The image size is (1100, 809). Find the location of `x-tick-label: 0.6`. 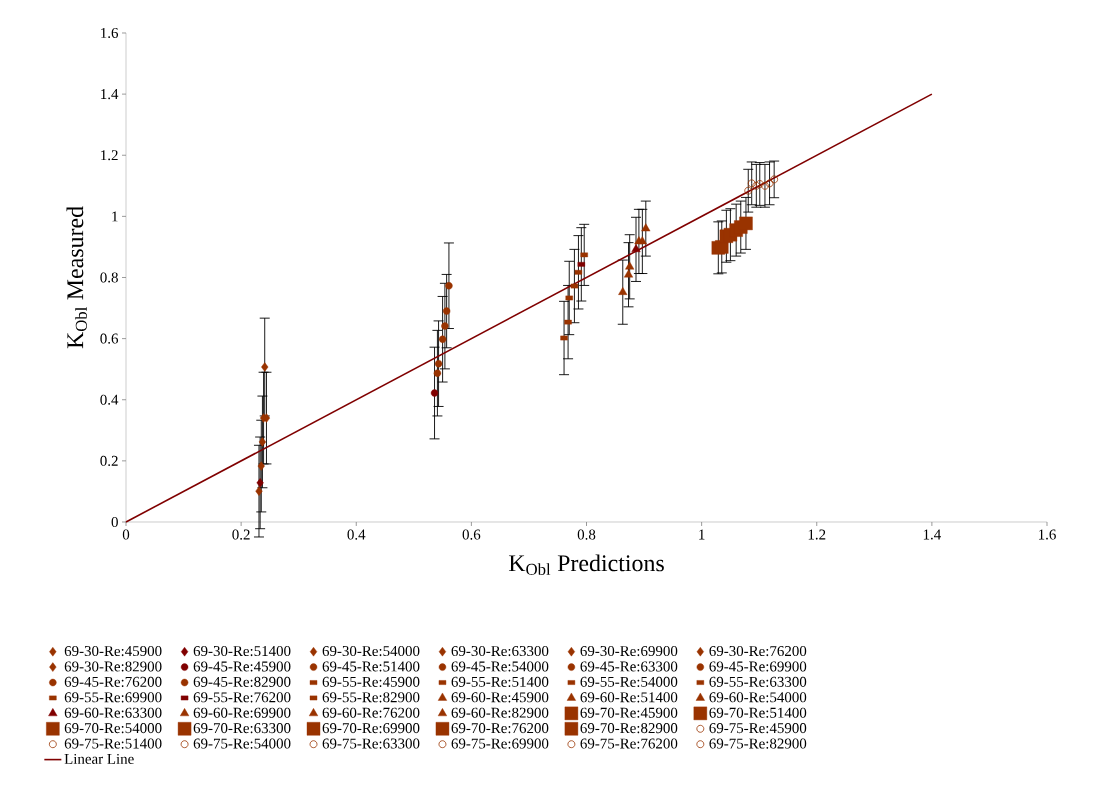

x-tick-label: 0.6 is located at coordinates (471, 534).